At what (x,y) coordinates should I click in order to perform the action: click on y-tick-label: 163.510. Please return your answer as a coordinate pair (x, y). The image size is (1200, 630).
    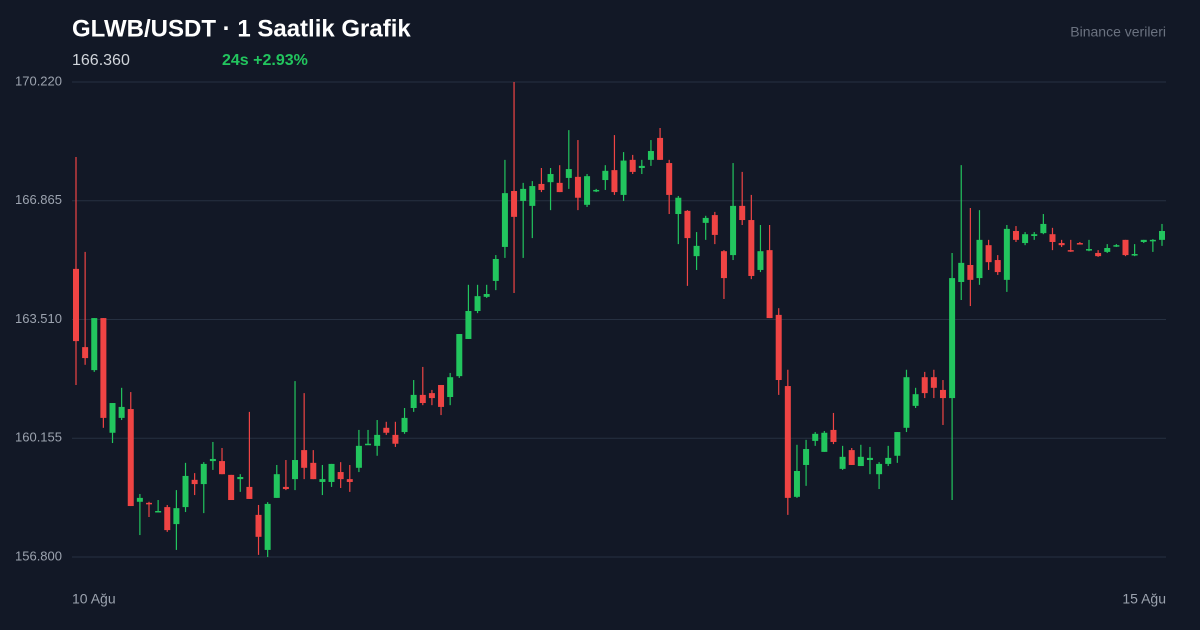
    Looking at the image, I should click on (38, 318).